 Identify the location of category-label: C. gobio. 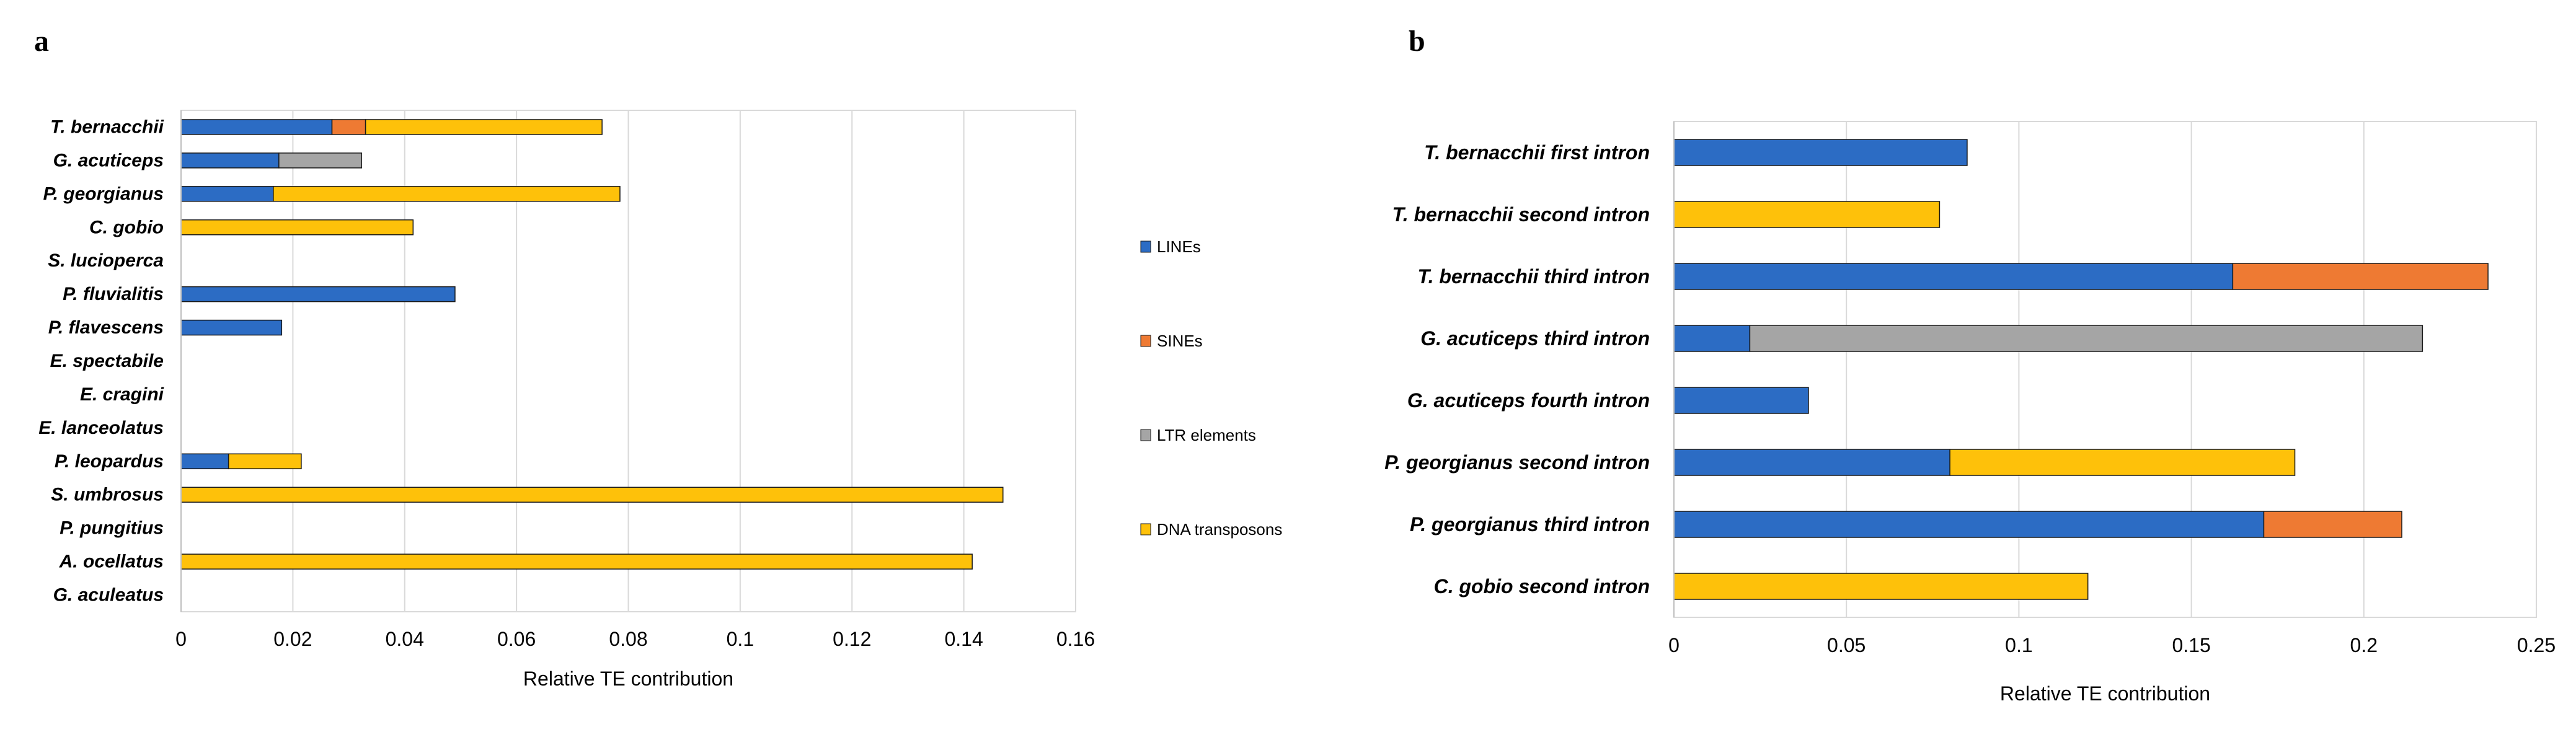
(127, 227).